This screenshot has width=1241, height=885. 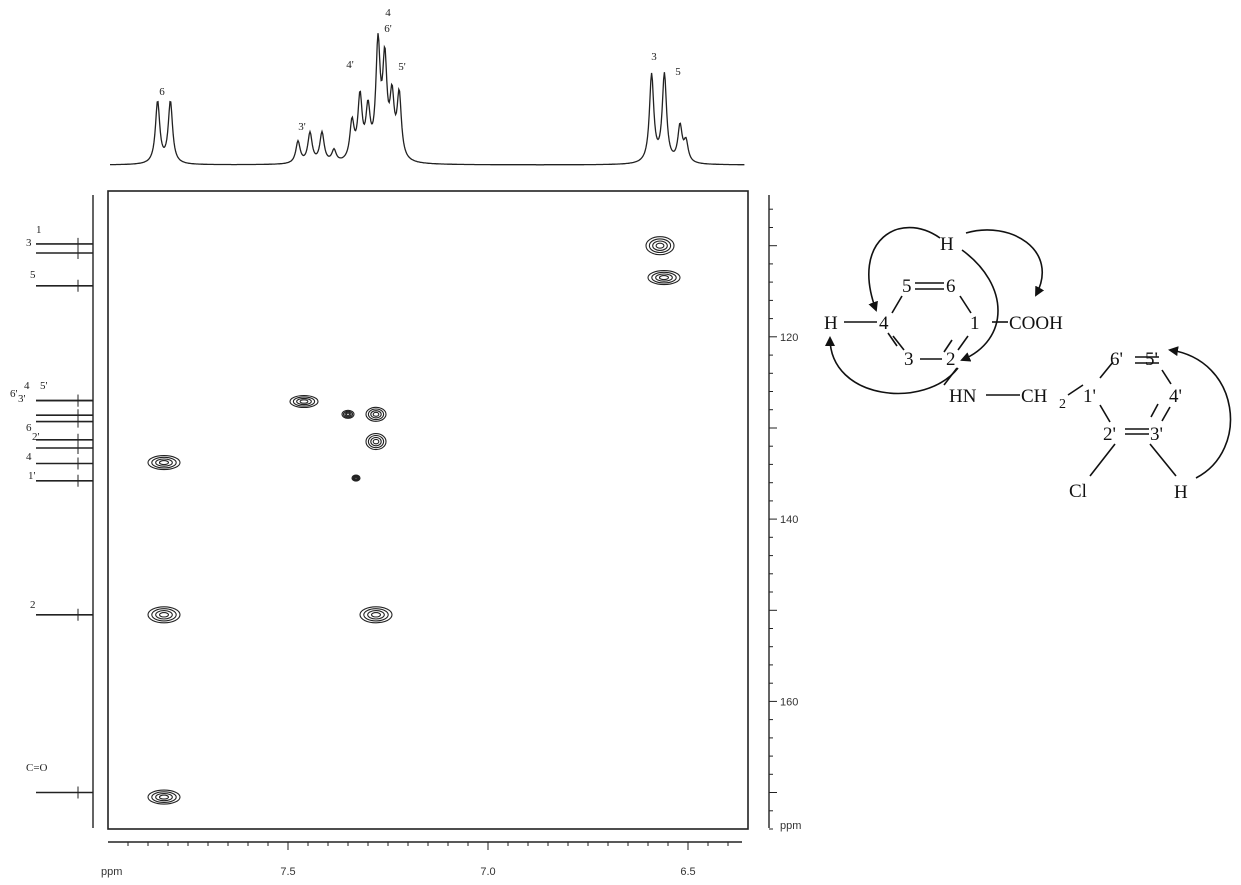 I want to click on carbon-peak-label: 3, so click(x=29, y=243).